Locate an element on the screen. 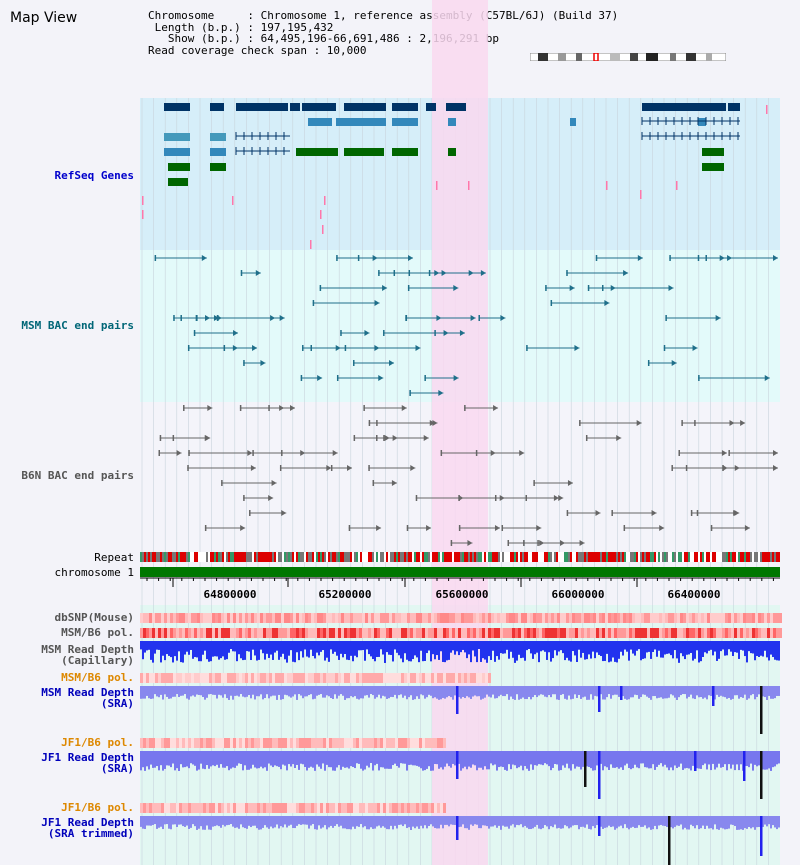 The image size is (800, 865). dbsnp-label: dbSNP(Mouse) is located at coordinates (94, 617).